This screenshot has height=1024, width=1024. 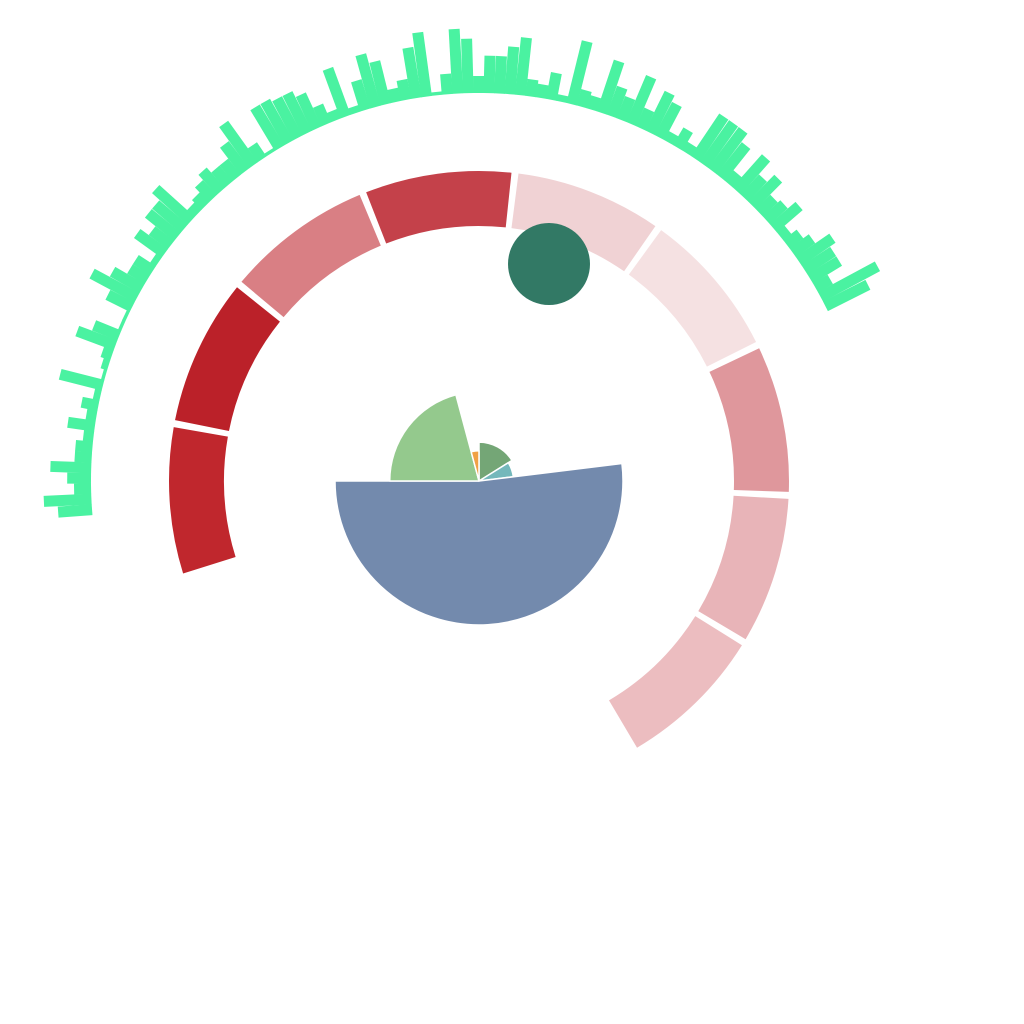 I want to click on scatter-points, so click(x=549, y=264).